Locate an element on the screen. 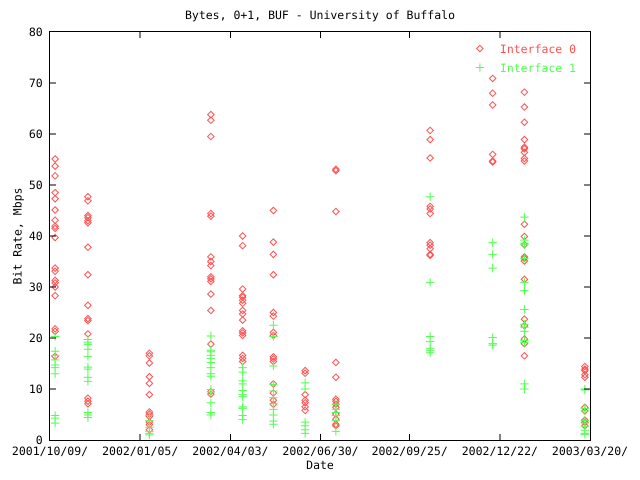 The image size is (640, 480). y-axis-title: Bit Rate, Mbps is located at coordinates (17, 236).